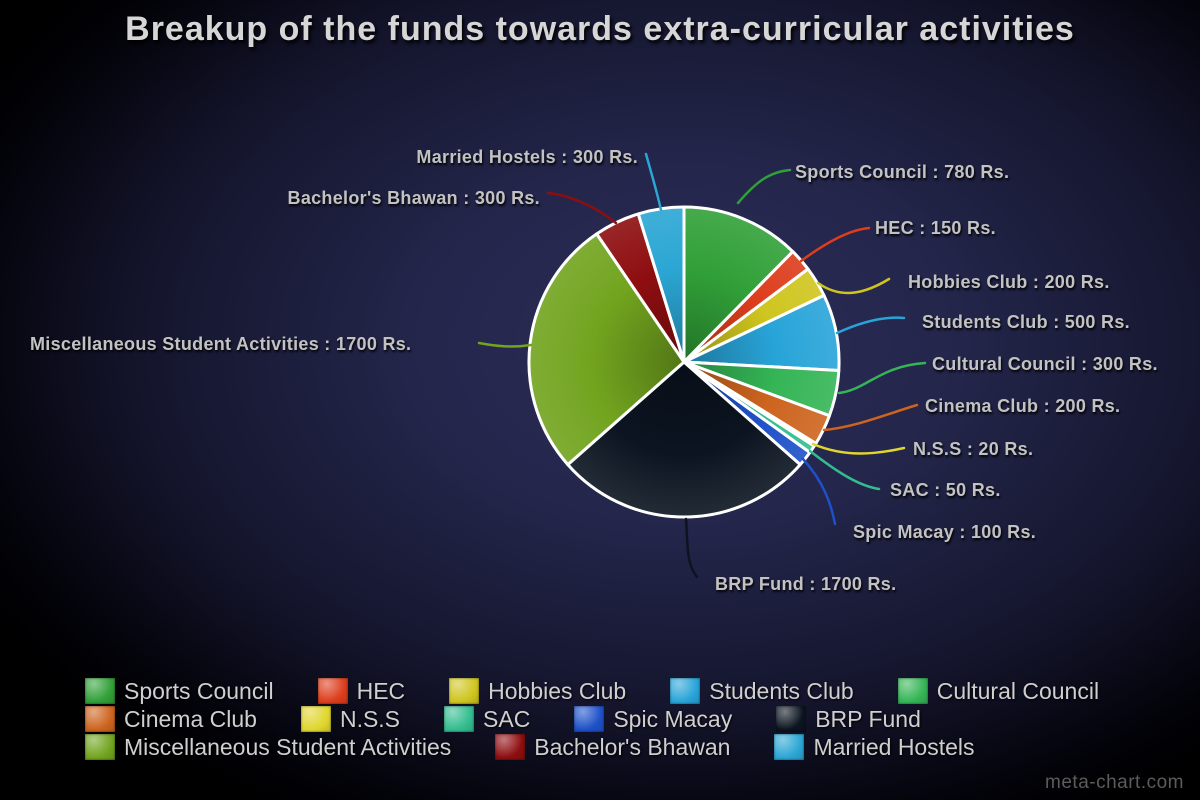 The image size is (1200, 800). Describe the element at coordinates (935, 228) in the screenshot. I see `slice-callout-hec: HEC : 150 Rs.` at that location.